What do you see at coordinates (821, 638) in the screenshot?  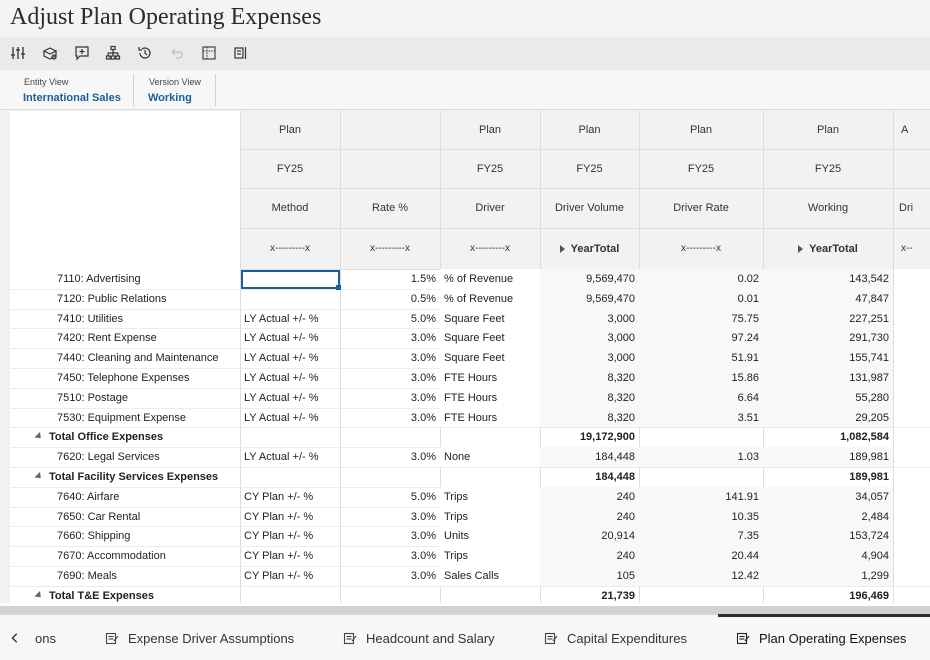 I see `tab-plan-operating-expenses: Plan Operating Expenses` at bounding box center [821, 638].